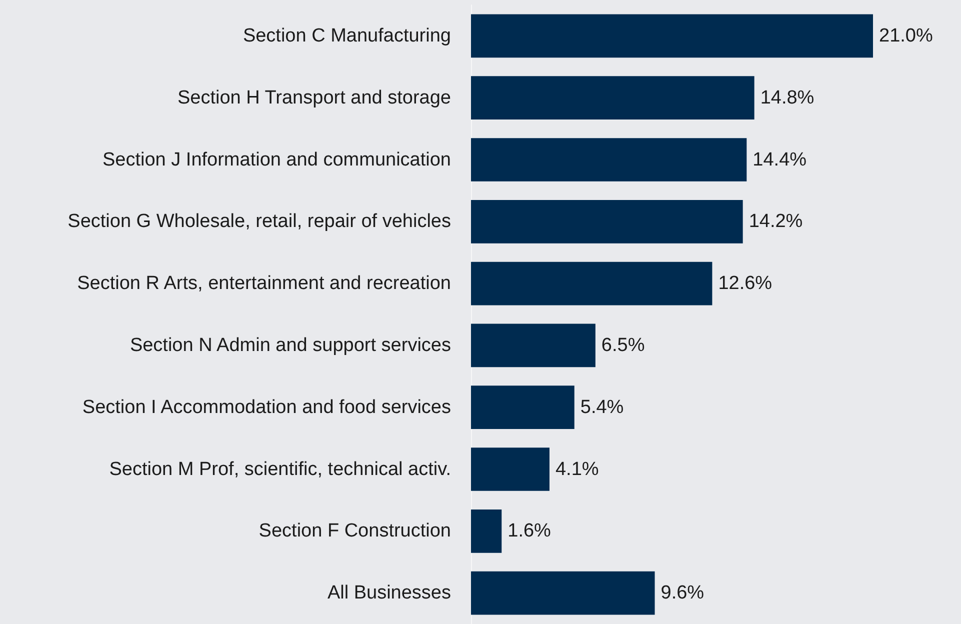  Describe the element at coordinates (354, 531) in the screenshot. I see `y-tick-label: Section F Construction` at that location.